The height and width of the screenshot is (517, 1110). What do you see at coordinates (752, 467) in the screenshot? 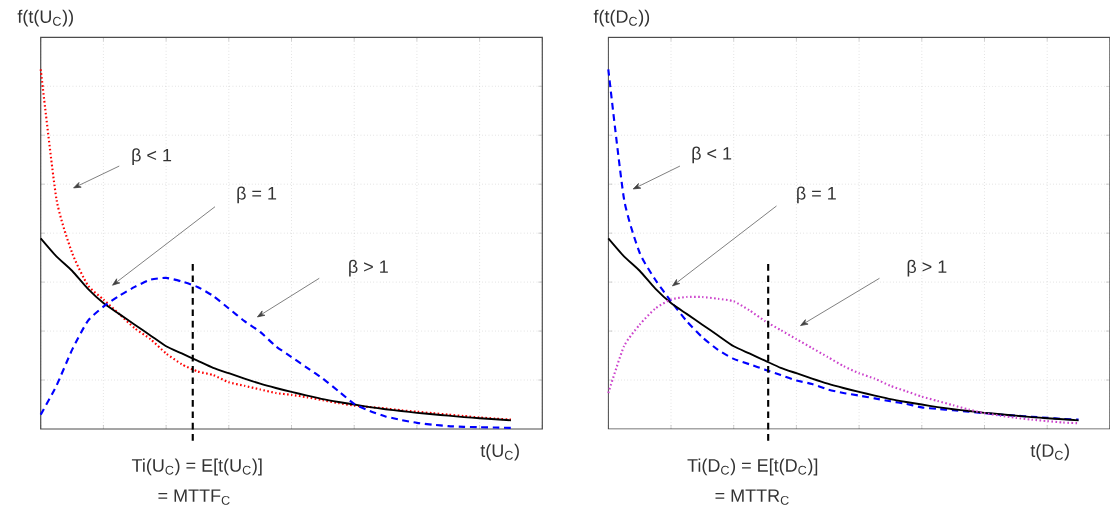
I see `text: Ti(D$_{C}$) = E[t(D$_{C}$)]` at bounding box center [752, 467].